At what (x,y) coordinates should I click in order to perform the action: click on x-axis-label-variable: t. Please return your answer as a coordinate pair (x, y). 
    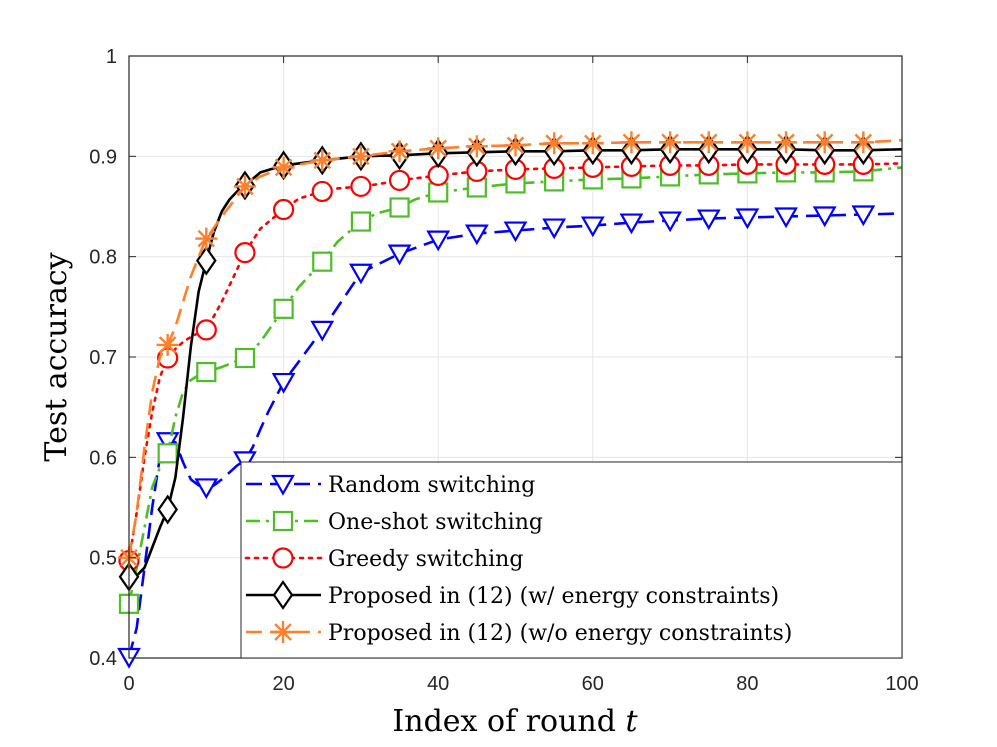
    Looking at the image, I should click on (632, 721).